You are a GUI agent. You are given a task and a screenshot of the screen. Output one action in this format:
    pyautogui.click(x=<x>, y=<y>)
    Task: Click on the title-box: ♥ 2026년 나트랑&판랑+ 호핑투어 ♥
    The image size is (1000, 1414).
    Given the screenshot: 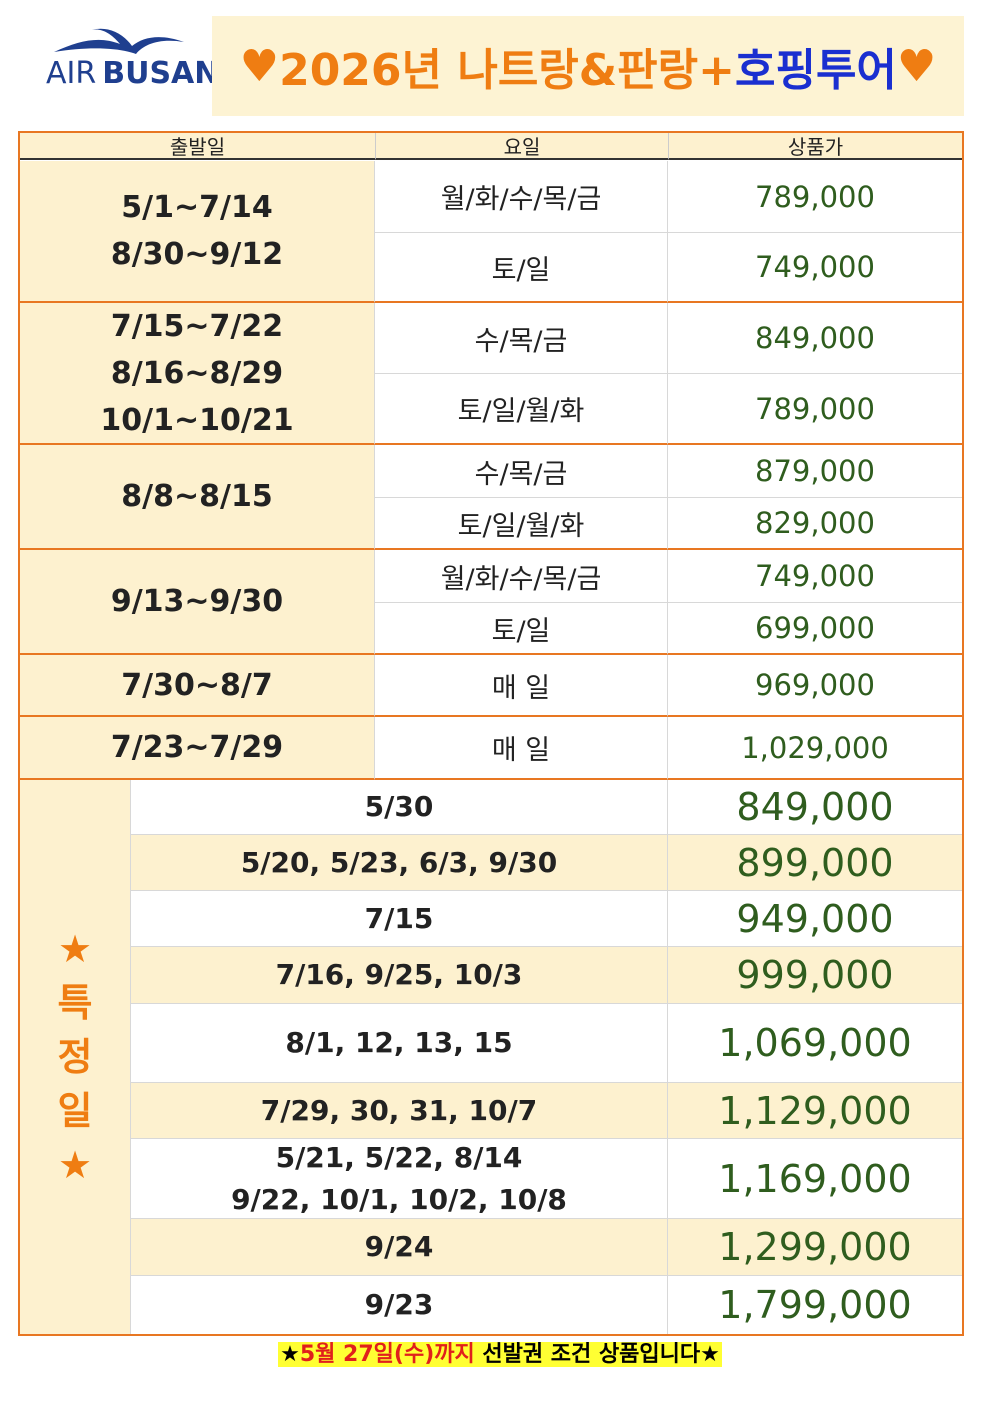 What is the action you would take?
    pyautogui.click(x=588, y=66)
    